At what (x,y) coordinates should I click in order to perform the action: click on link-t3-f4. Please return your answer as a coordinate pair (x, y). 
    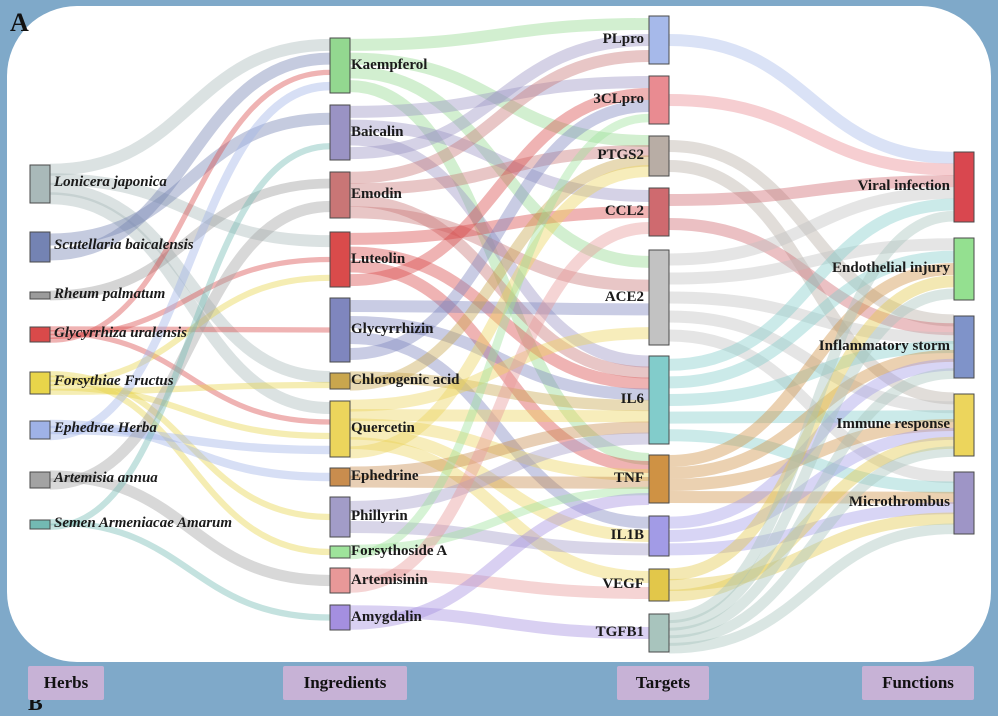
    Looking at the image, I should click on (811, 282).